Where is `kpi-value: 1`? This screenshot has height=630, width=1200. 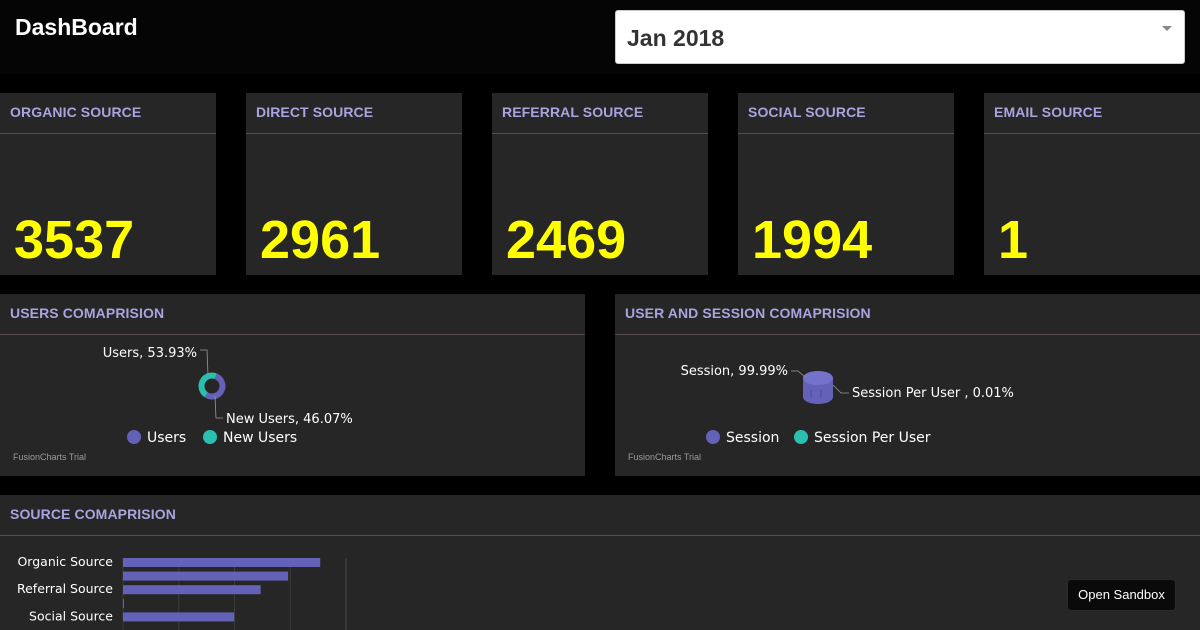
kpi-value: 1 is located at coordinates (1013, 240).